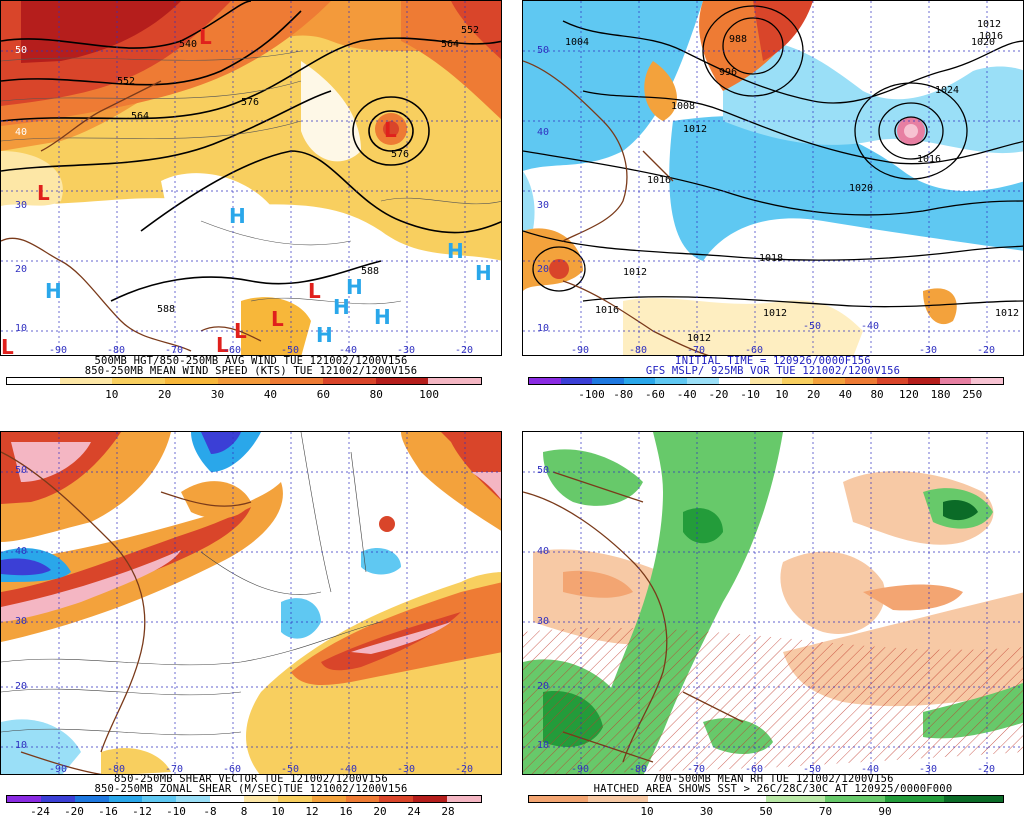 Image resolution: width=1024 pixels, height=819 pixels. Describe the element at coordinates (947, 90) in the screenshot. I see `contour-label: 1024` at that location.